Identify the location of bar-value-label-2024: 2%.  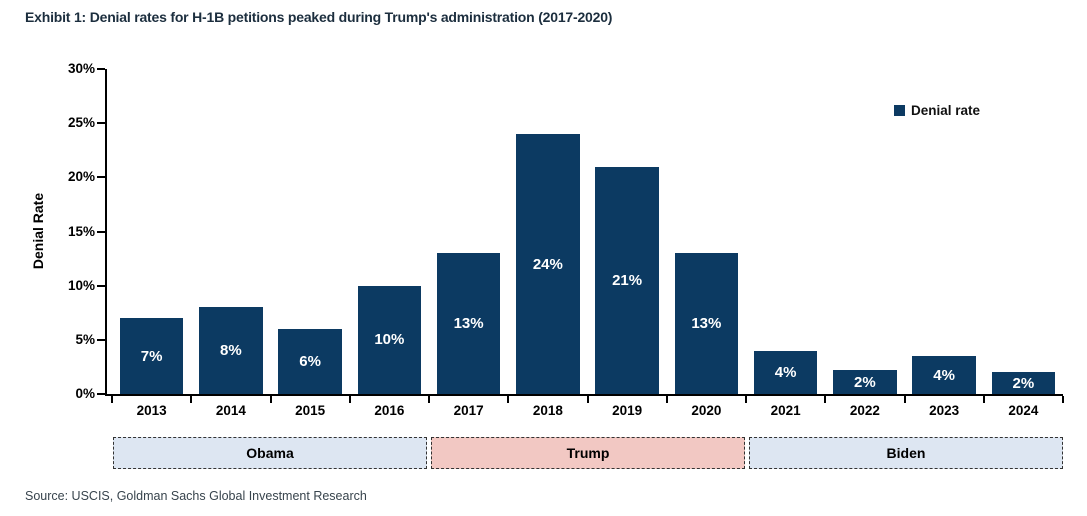
(1023, 383).